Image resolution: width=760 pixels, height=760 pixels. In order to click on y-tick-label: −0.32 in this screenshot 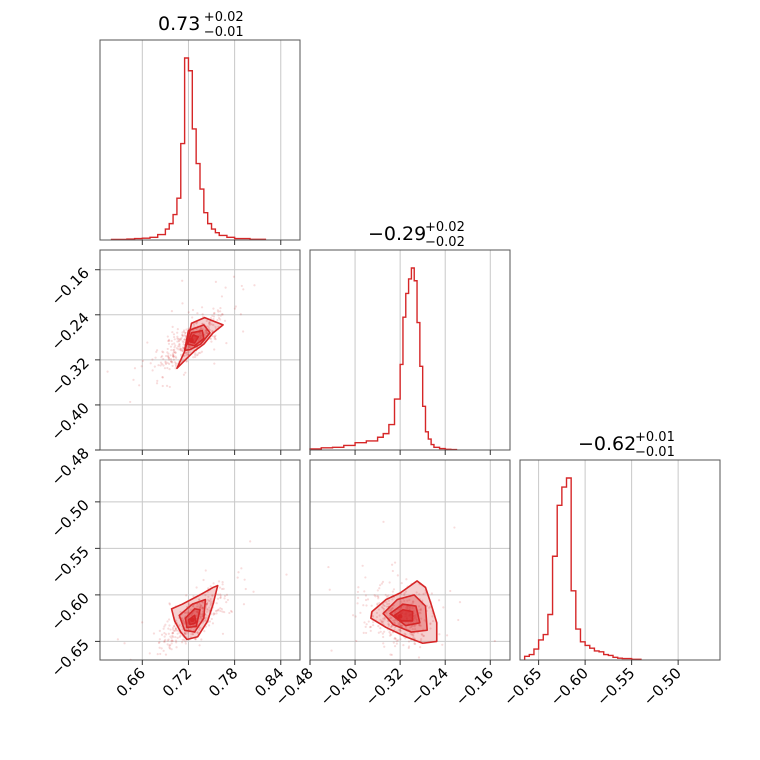, I will do `click(70, 376)`.